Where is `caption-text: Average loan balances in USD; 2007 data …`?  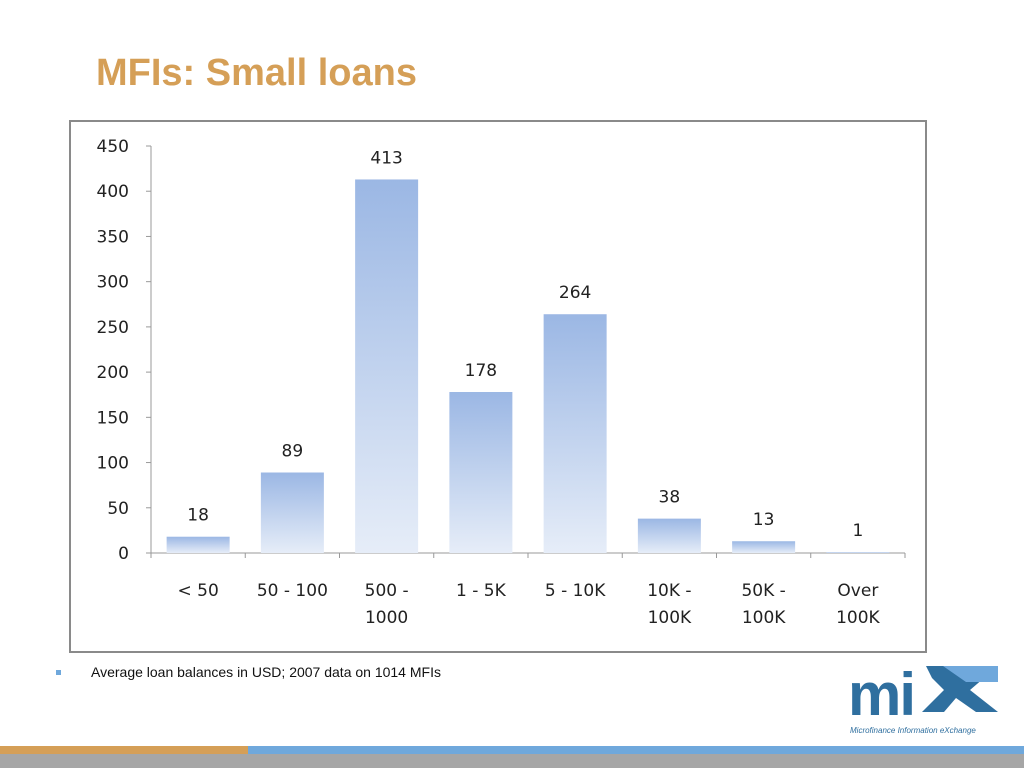 caption-text: Average loan balances in USD; 2007 data … is located at coordinates (266, 672).